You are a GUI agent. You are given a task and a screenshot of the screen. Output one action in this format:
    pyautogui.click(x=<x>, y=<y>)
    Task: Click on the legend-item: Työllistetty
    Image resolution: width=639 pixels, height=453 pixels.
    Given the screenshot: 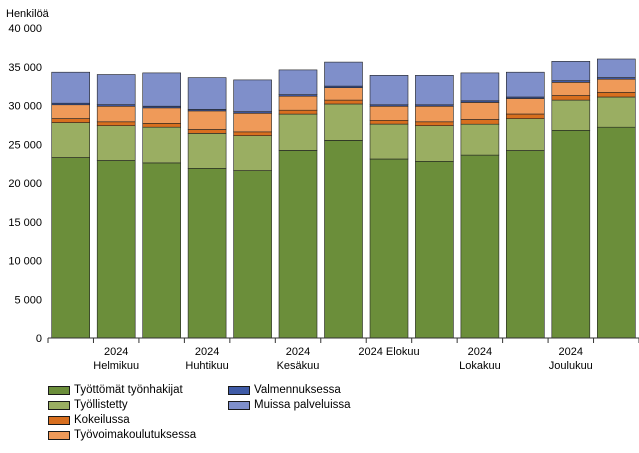 What is the action you would take?
    pyautogui.click(x=88, y=405)
    